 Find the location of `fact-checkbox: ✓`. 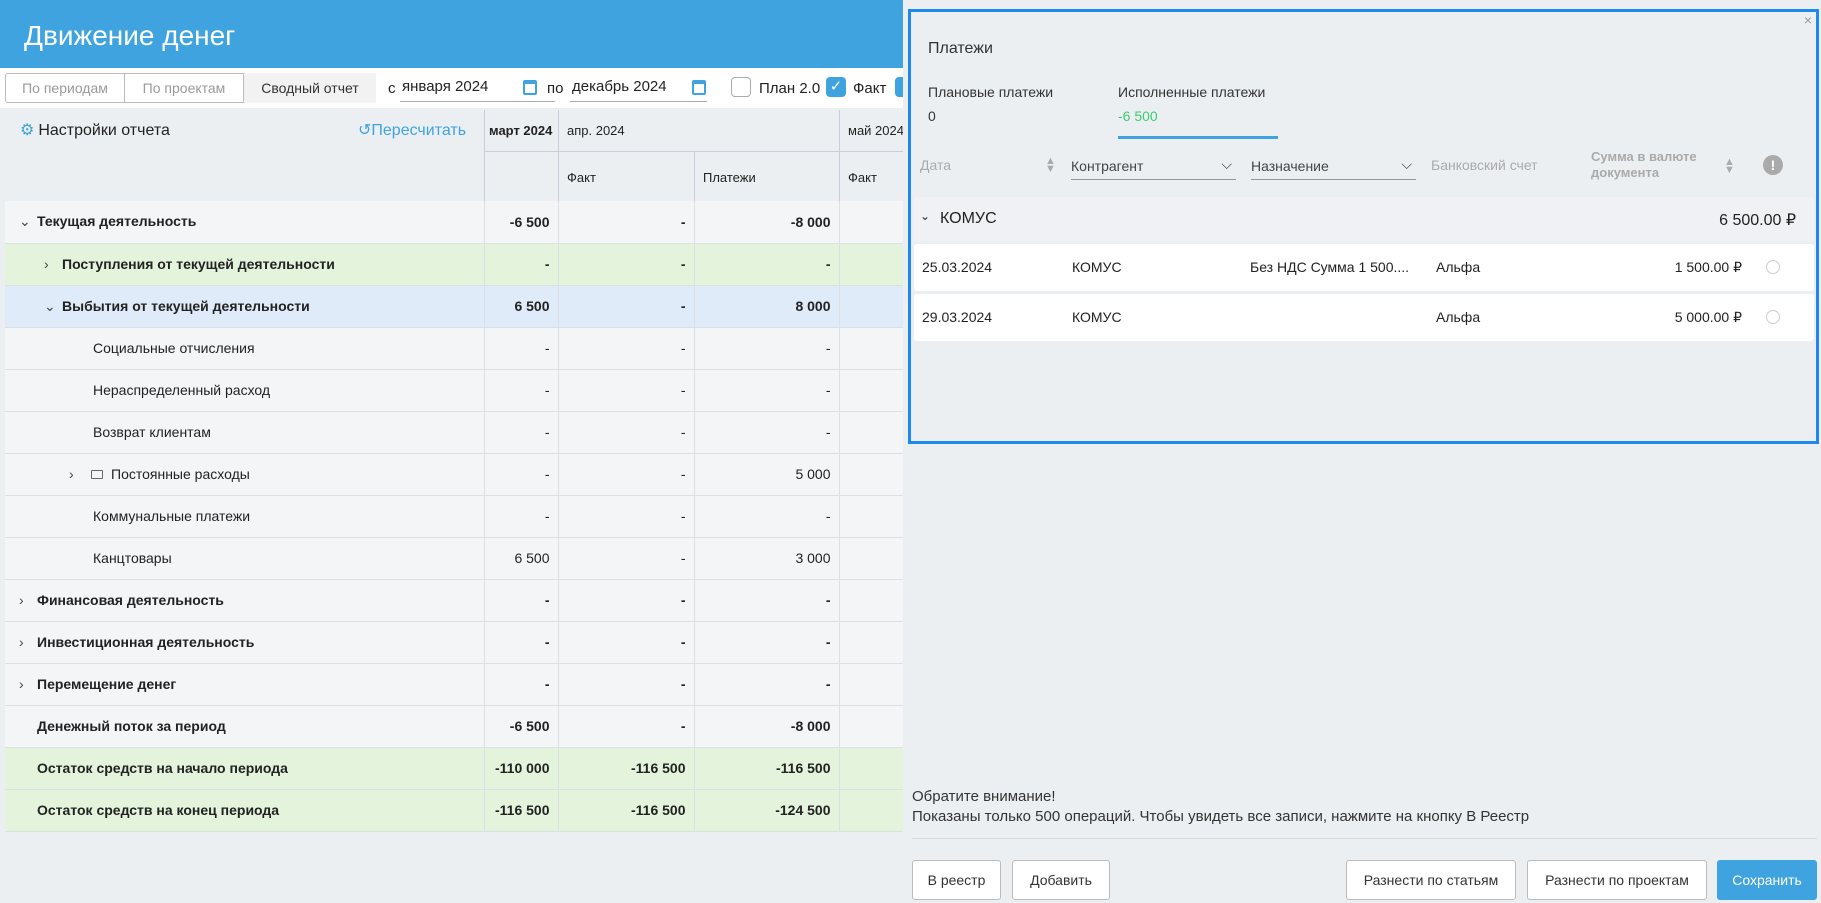

fact-checkbox: ✓ is located at coordinates (836, 87).